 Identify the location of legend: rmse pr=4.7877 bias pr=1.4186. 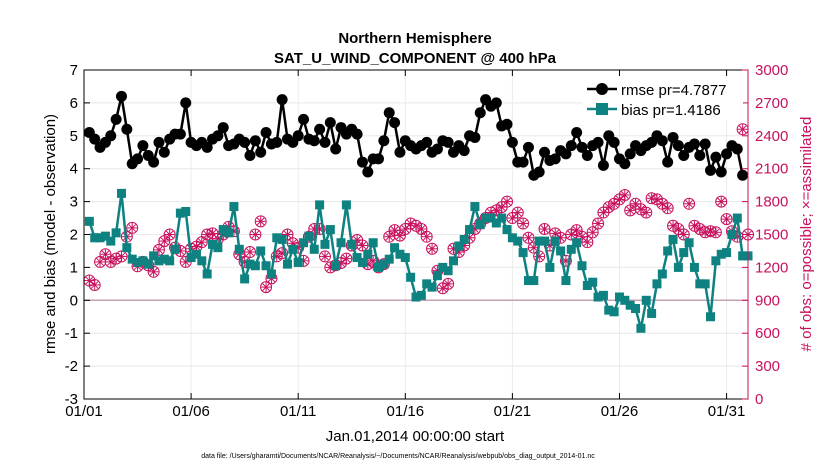
(663, 98).